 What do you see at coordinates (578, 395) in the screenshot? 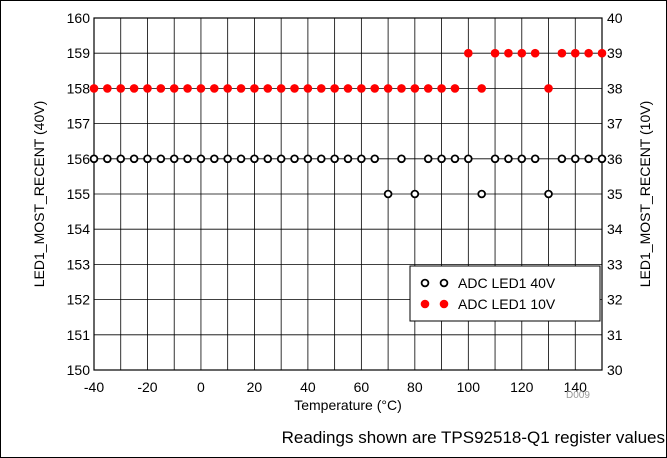
I see `figure-code: D009` at bounding box center [578, 395].